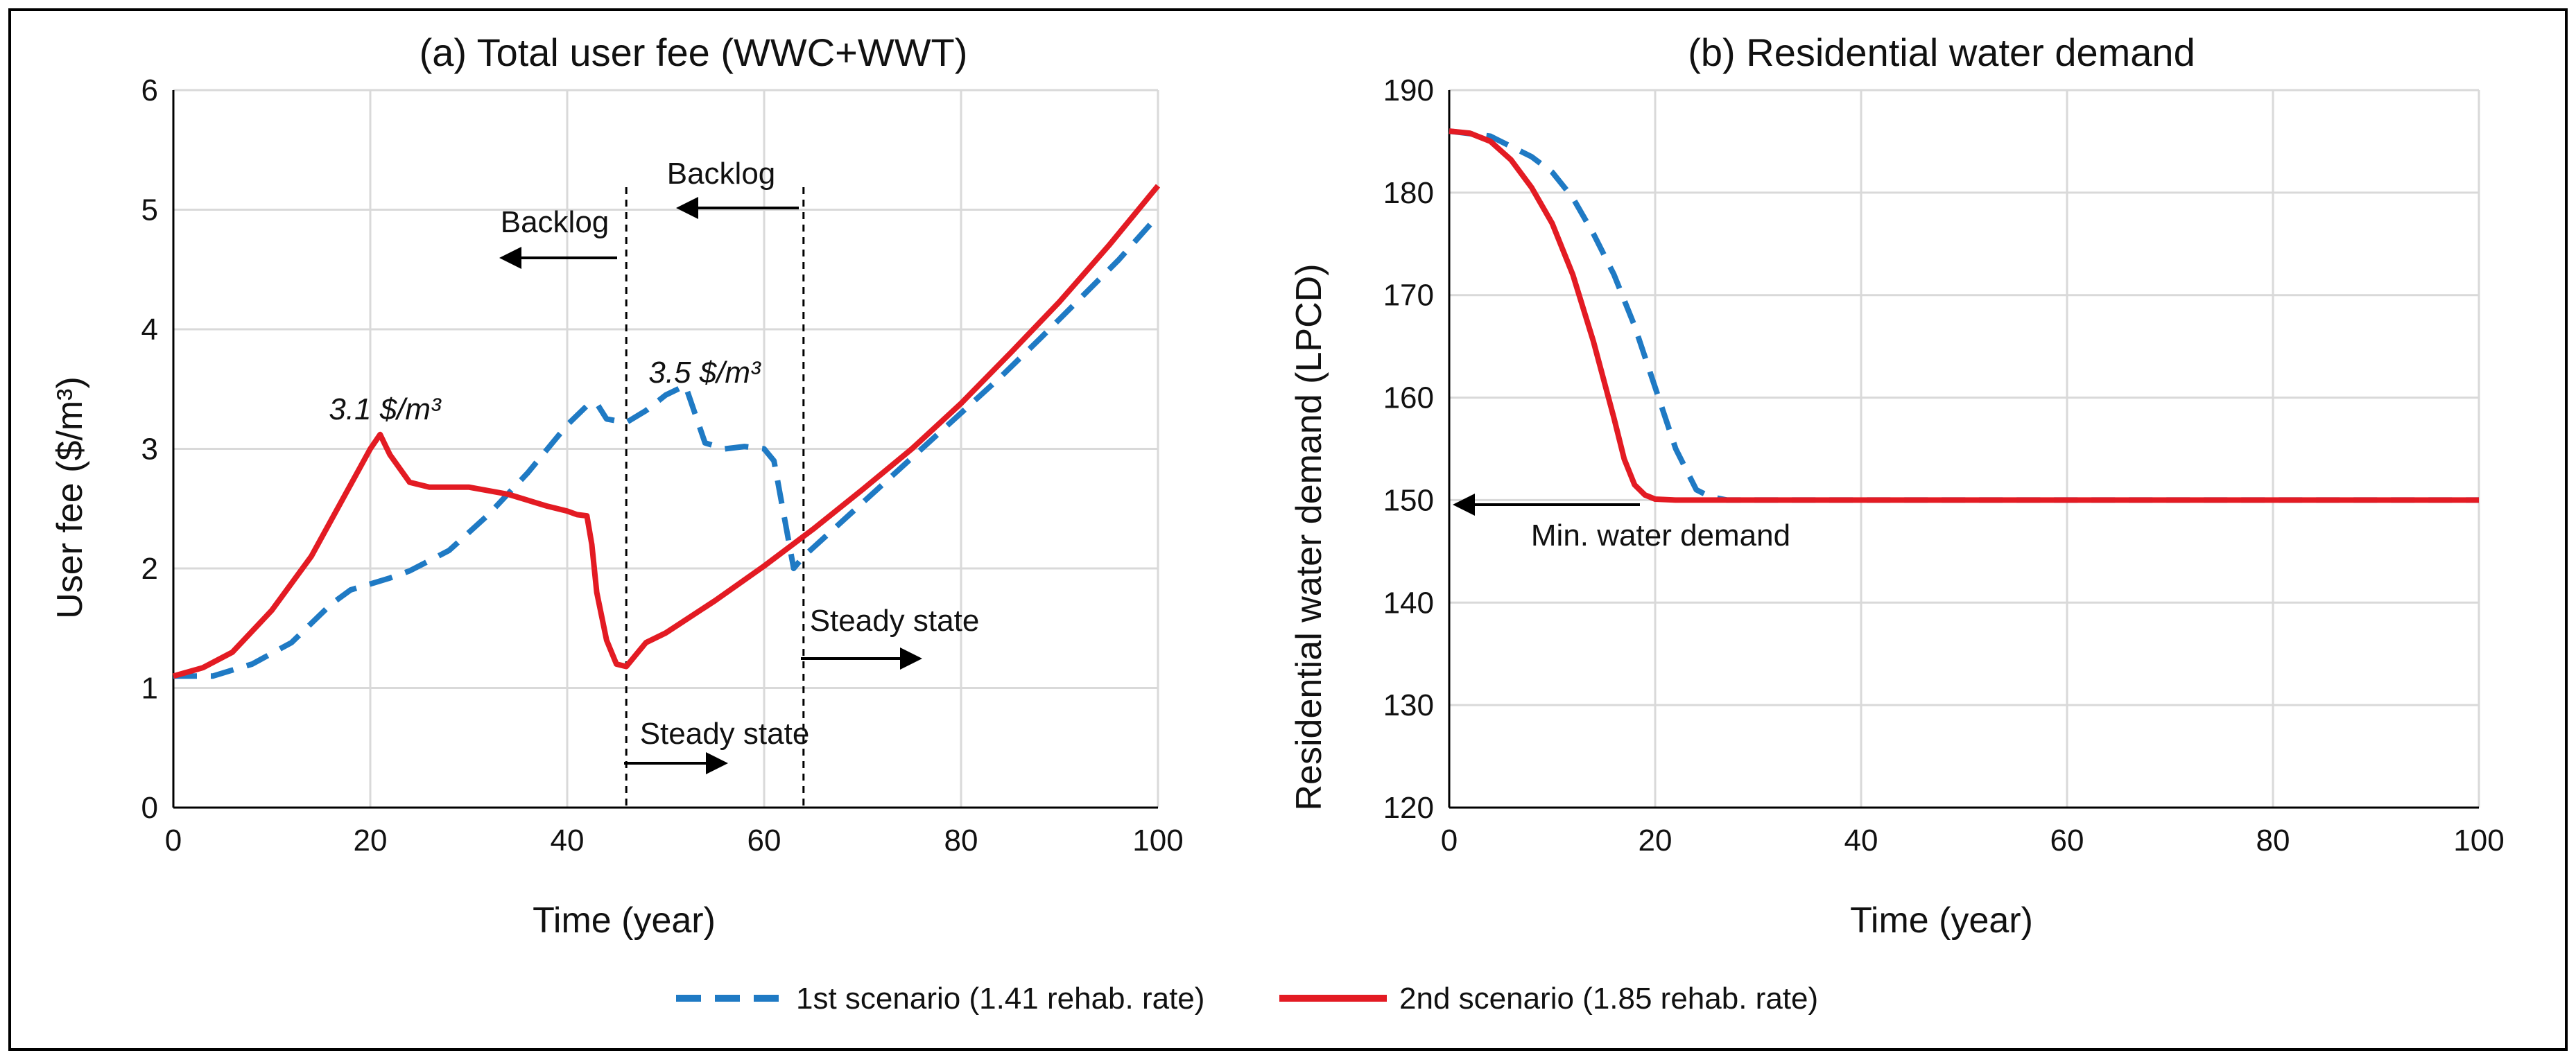  Describe the element at coordinates (1408, 500) in the screenshot. I see `y-tick-label: 150` at that location.